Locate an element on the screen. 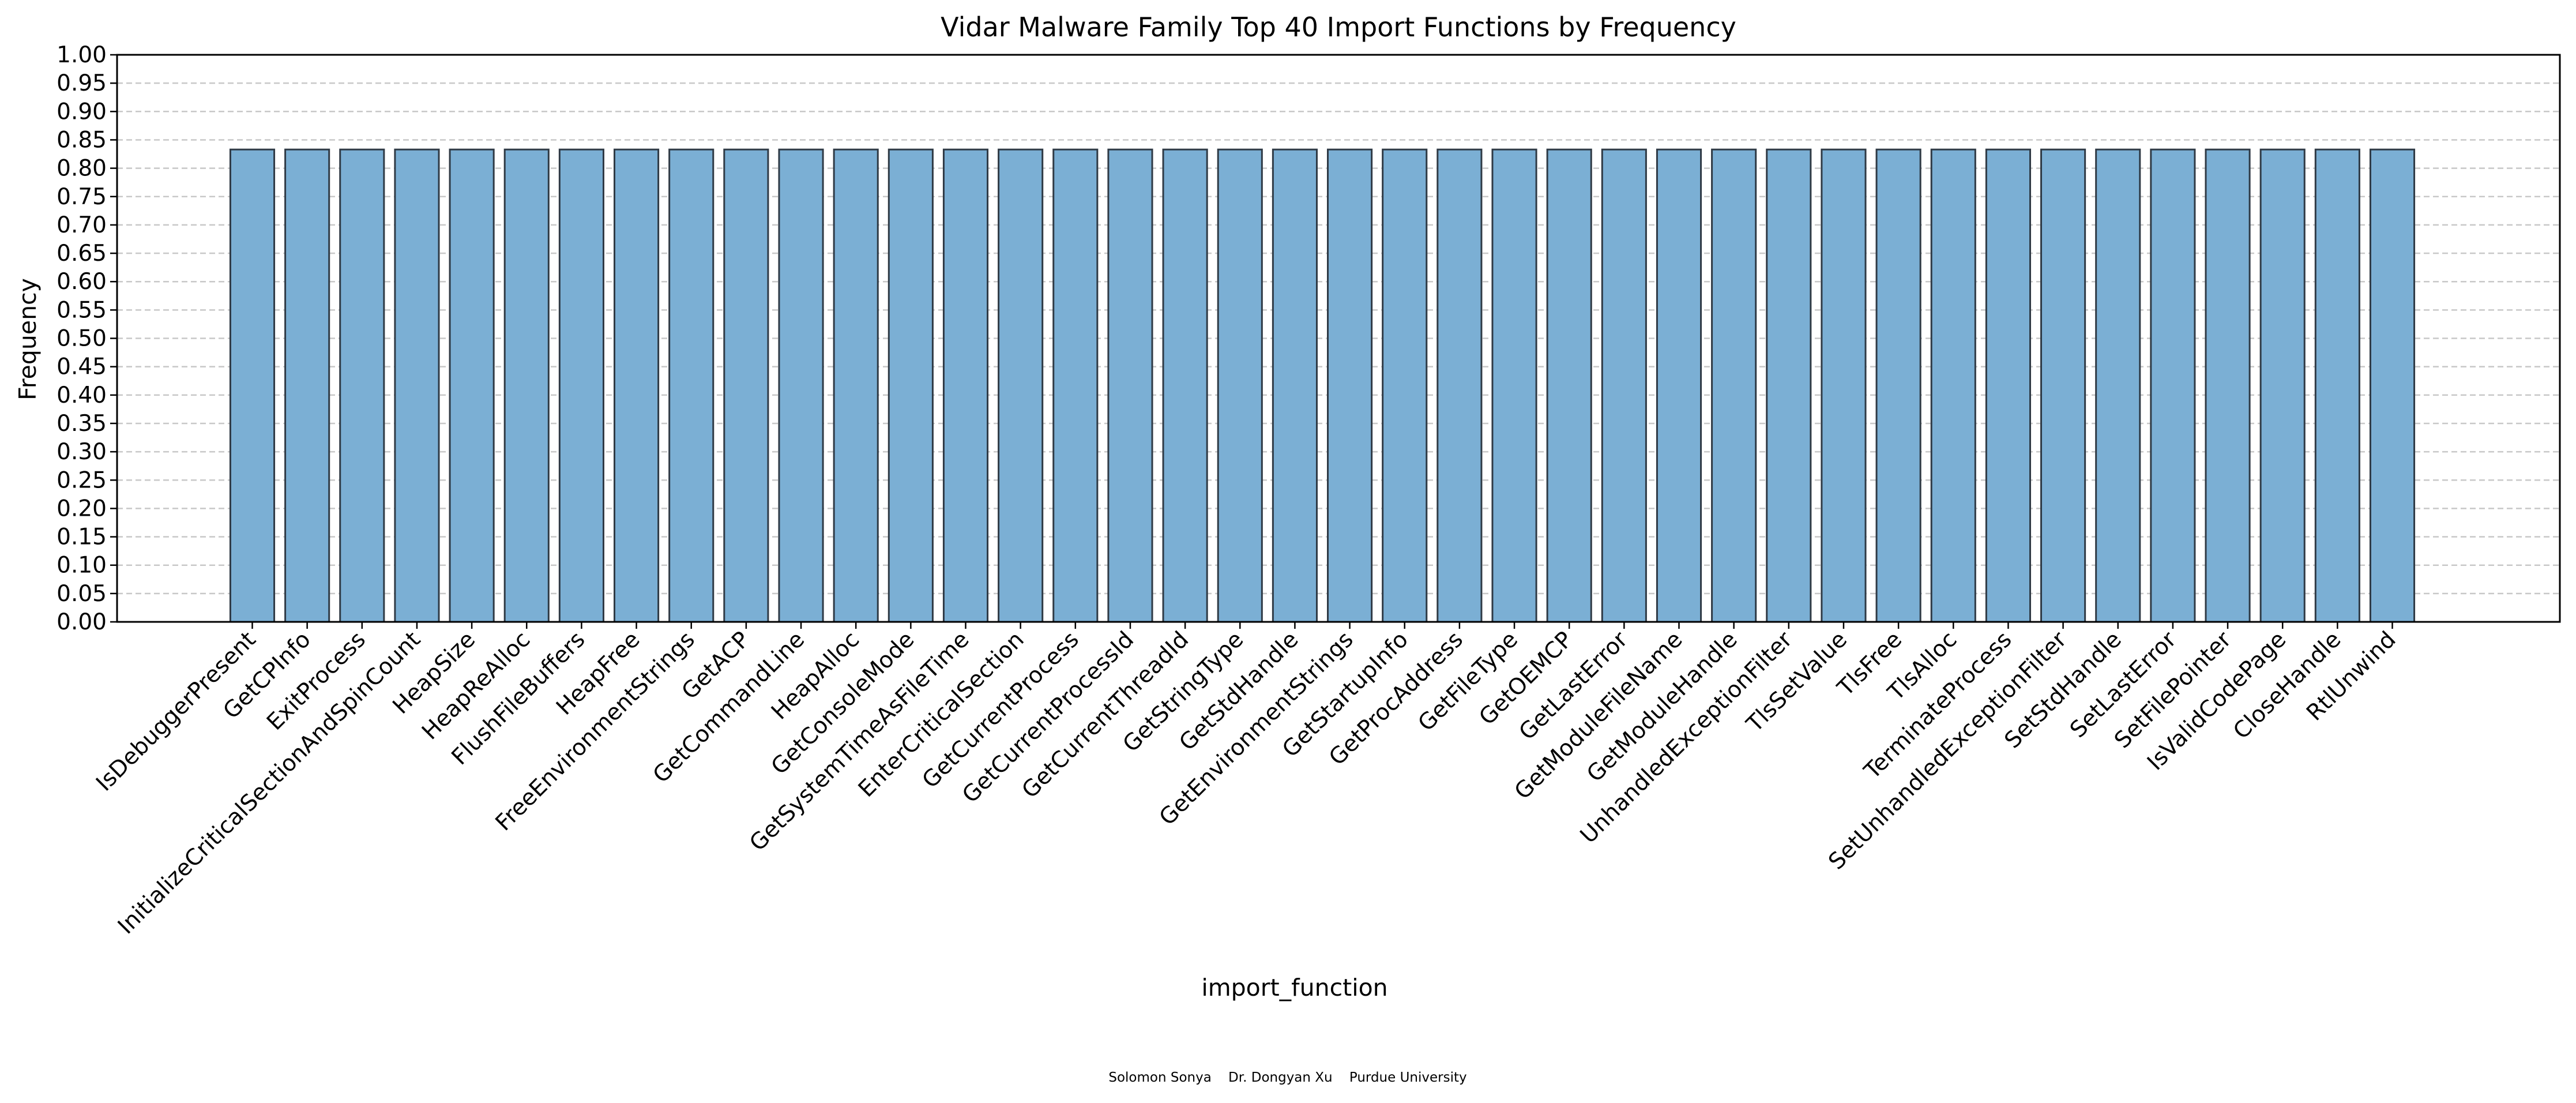  y-tick-label: 0.70 is located at coordinates (82, 225).